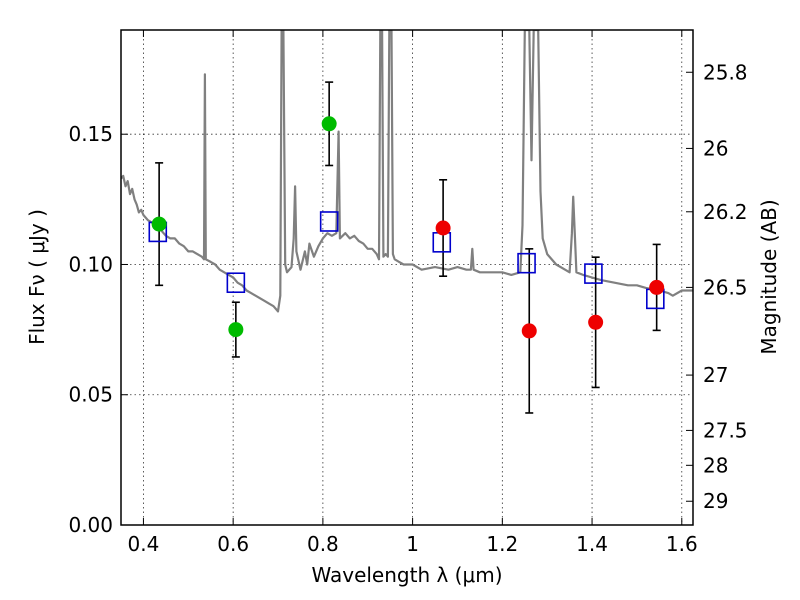 The image size is (800, 600). I want to click on x-axis-label: Wavelength λ (μm), so click(406, 575).